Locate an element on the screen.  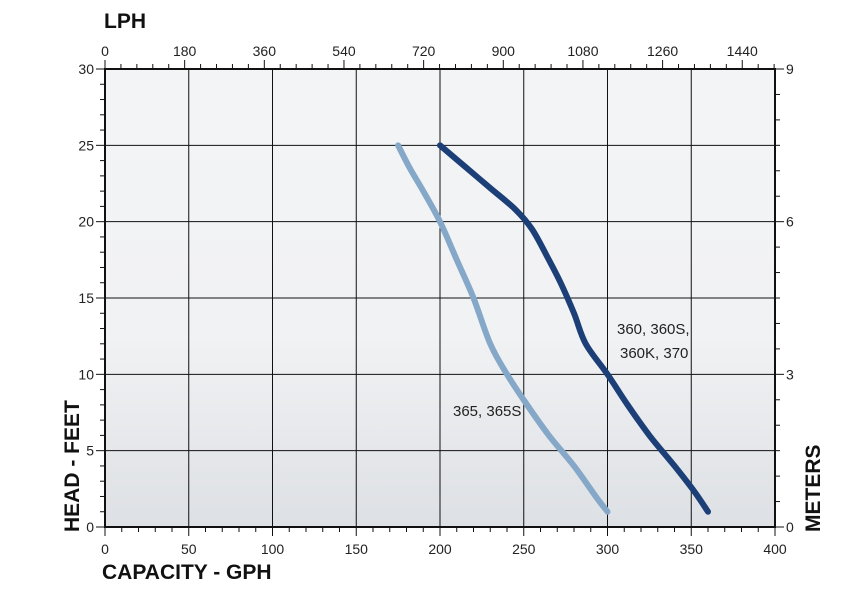
x-bottom-axis-title: CAPACITY - GPH is located at coordinates (187, 572).